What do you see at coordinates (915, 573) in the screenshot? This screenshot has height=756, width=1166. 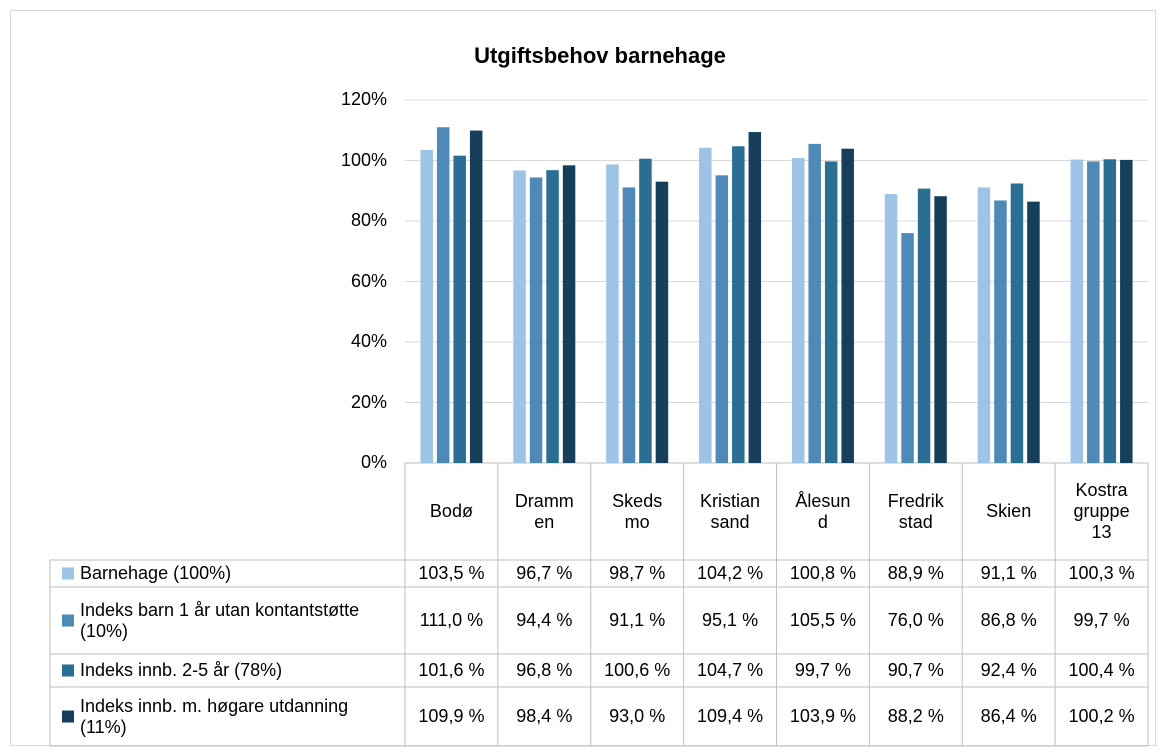 I see `data-table-value: 88,9 %` at bounding box center [915, 573].